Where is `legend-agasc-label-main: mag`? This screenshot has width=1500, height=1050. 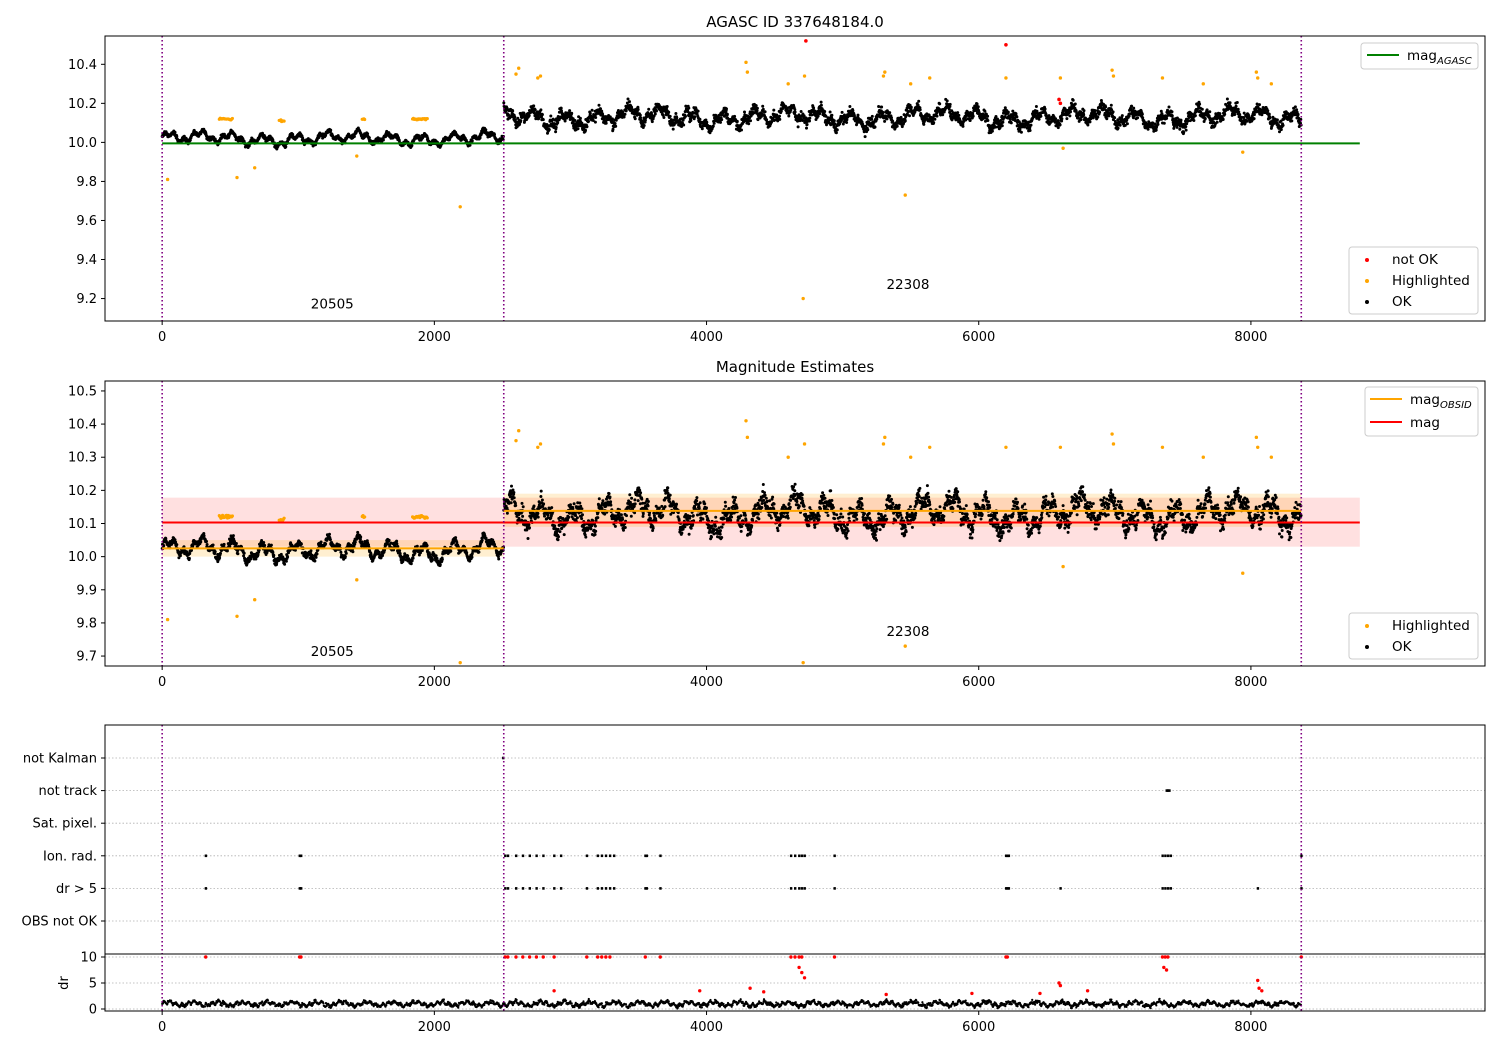 legend-agasc-label-main: mag is located at coordinates (1422, 56).